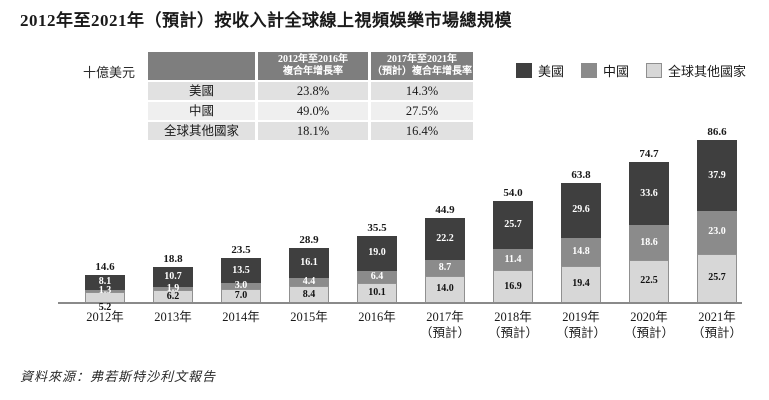 The height and width of the screenshot is (400, 769). Describe the element at coordinates (105, 291) in the screenshot. I see `bar-segment-value: 1.3` at that location.